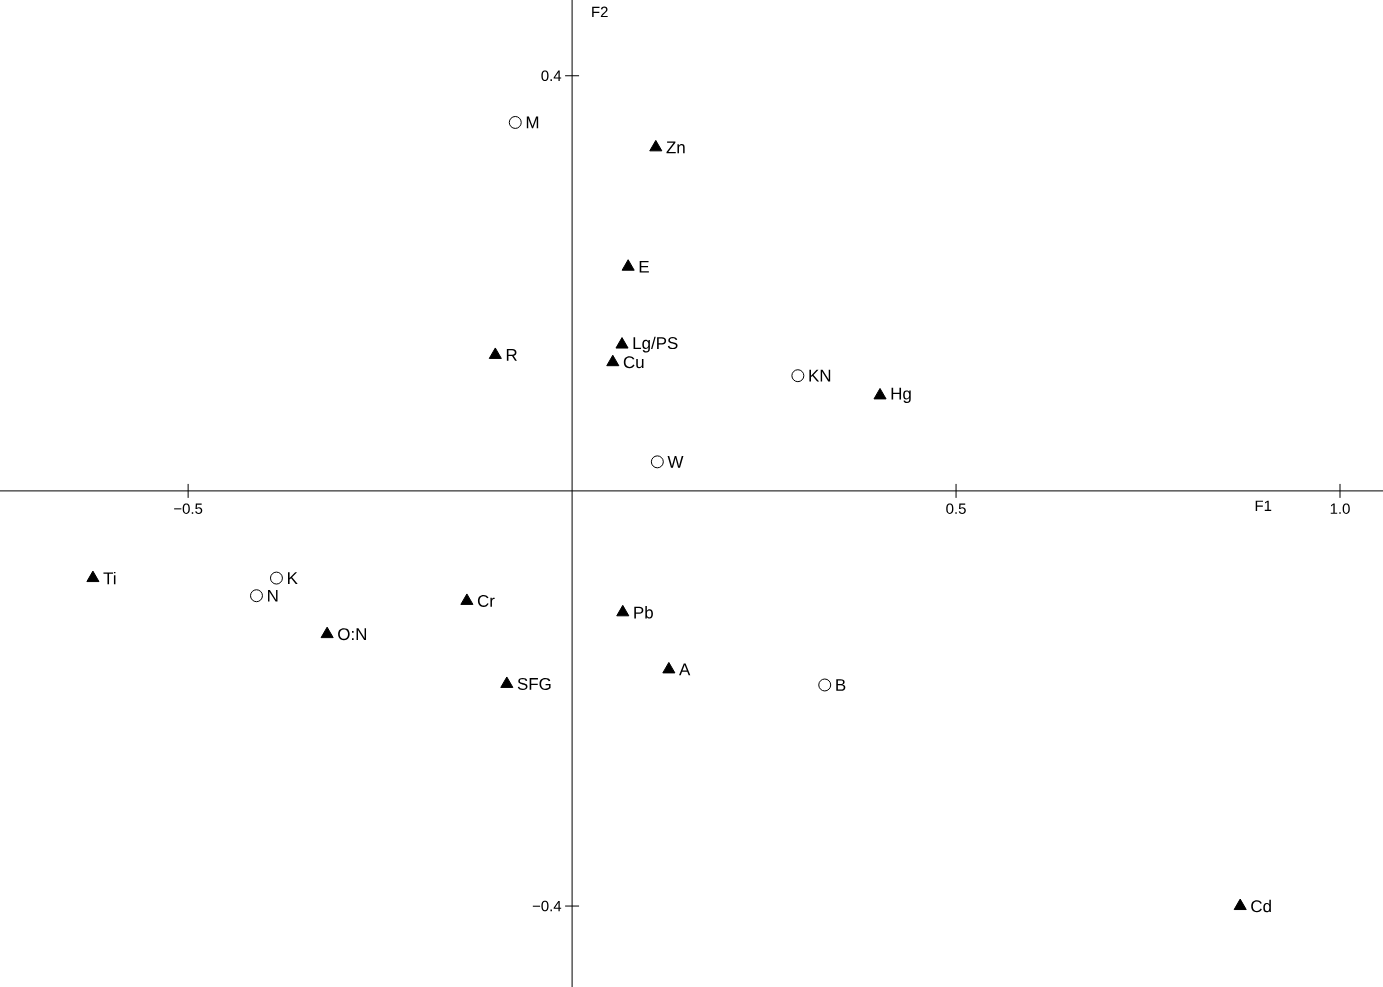  I want to click on annotation: M, so click(532, 122).